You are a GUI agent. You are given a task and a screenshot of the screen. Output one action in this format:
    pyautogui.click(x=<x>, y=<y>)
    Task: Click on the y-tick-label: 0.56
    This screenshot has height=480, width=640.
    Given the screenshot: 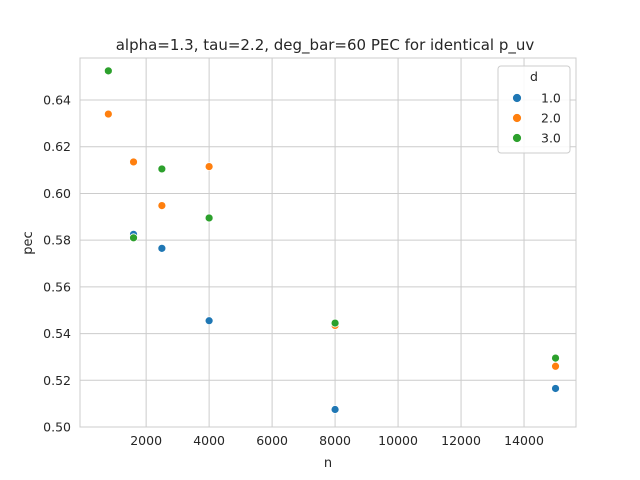 What is the action you would take?
    pyautogui.click(x=57, y=286)
    